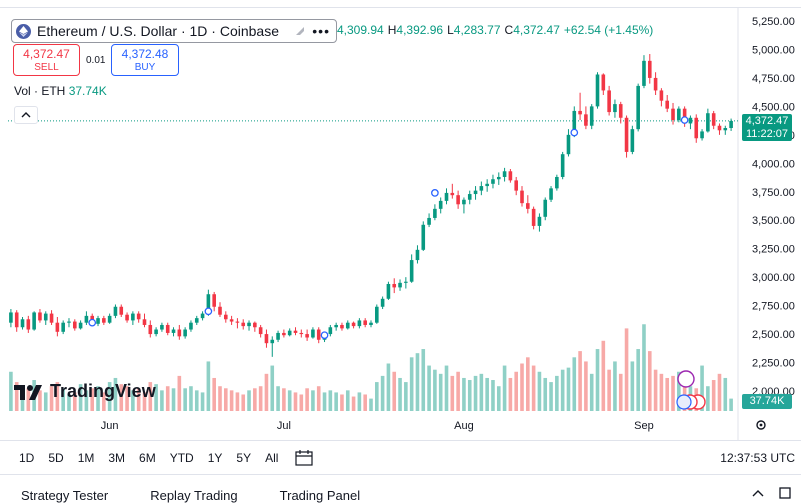  Describe the element at coordinates (785, 493) in the screenshot. I see `maximize-panel-icon` at that location.